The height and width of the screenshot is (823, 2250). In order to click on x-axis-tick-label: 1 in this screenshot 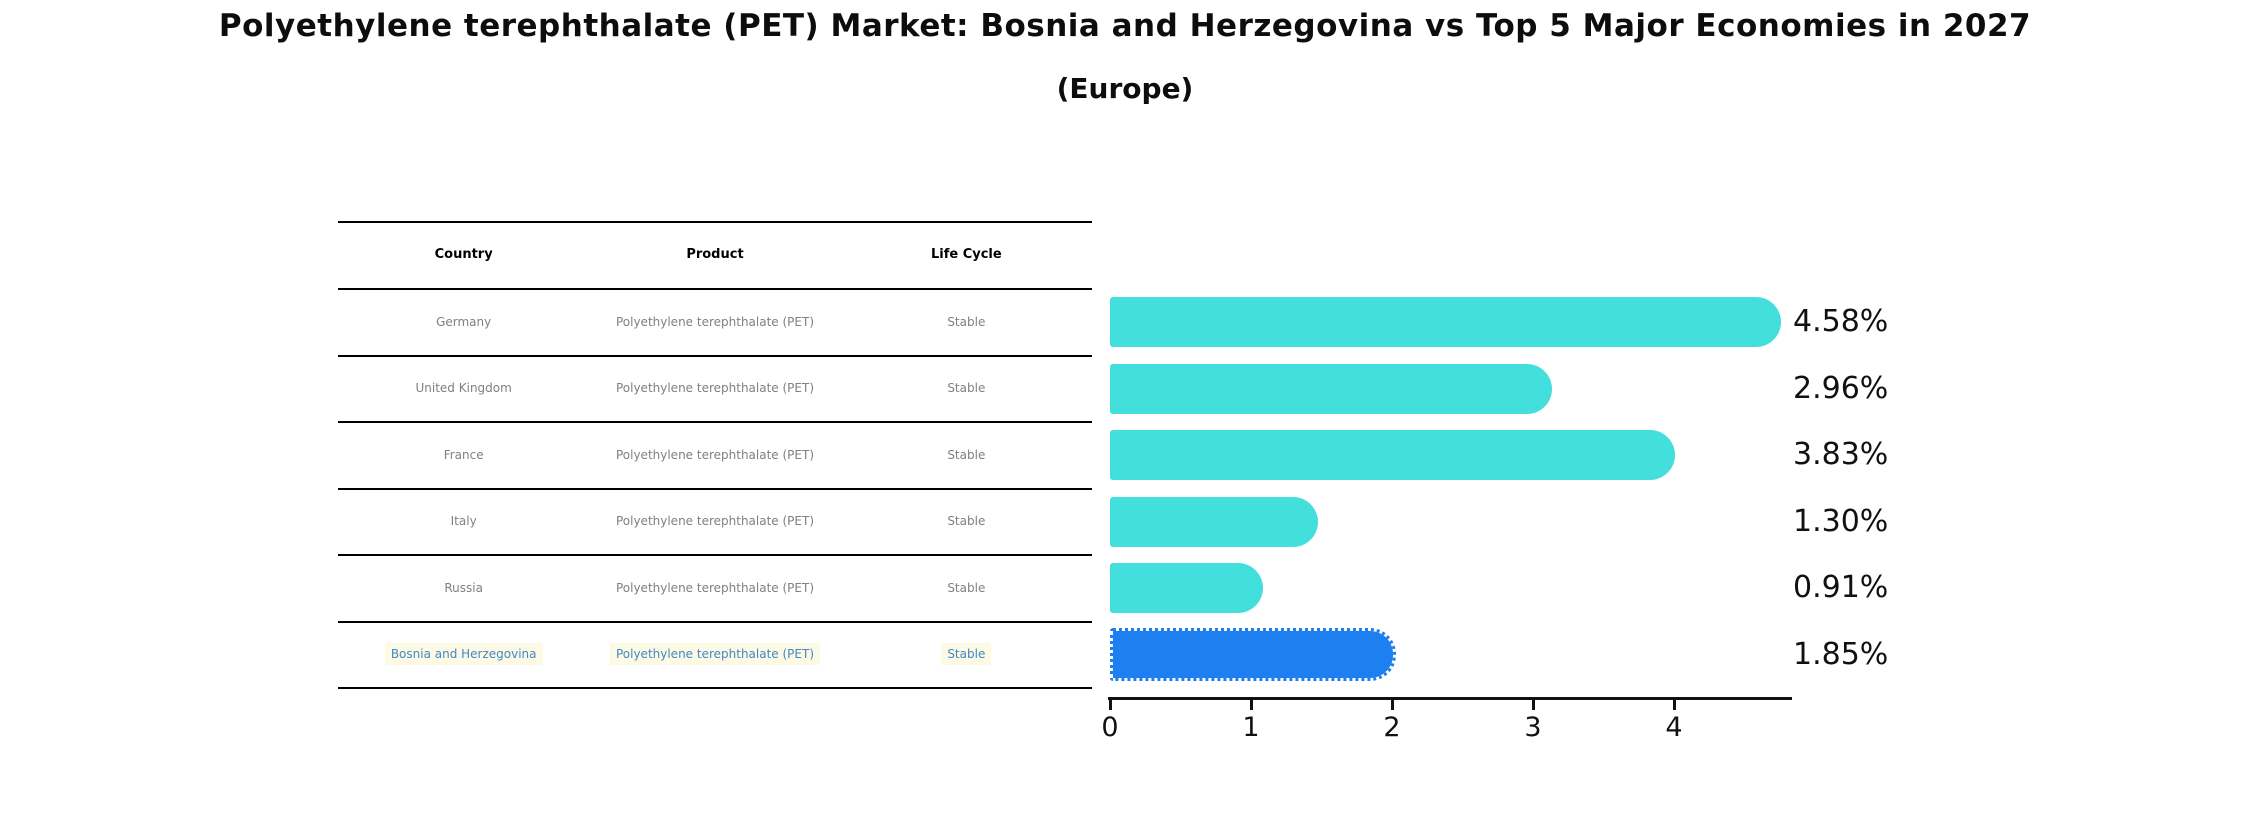, I will do `click(1251, 727)`.